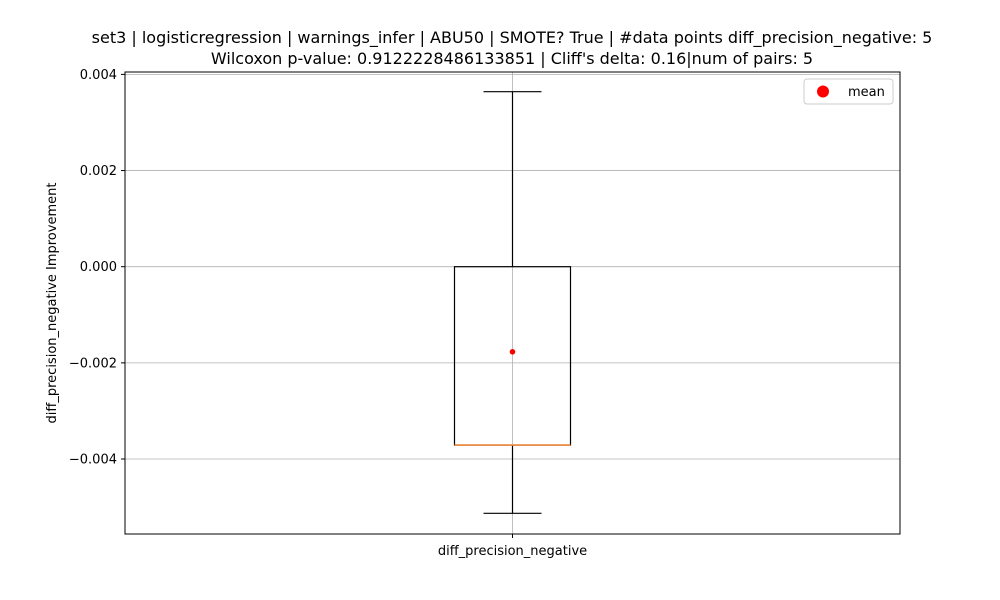  I want to click on y-tick-label-3: 0.002, so click(98, 171).